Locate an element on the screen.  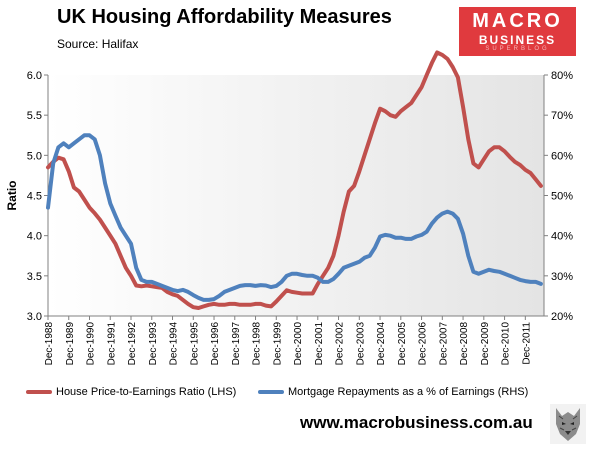
logo-line-3: SUPERBLOG is located at coordinates (517, 49).